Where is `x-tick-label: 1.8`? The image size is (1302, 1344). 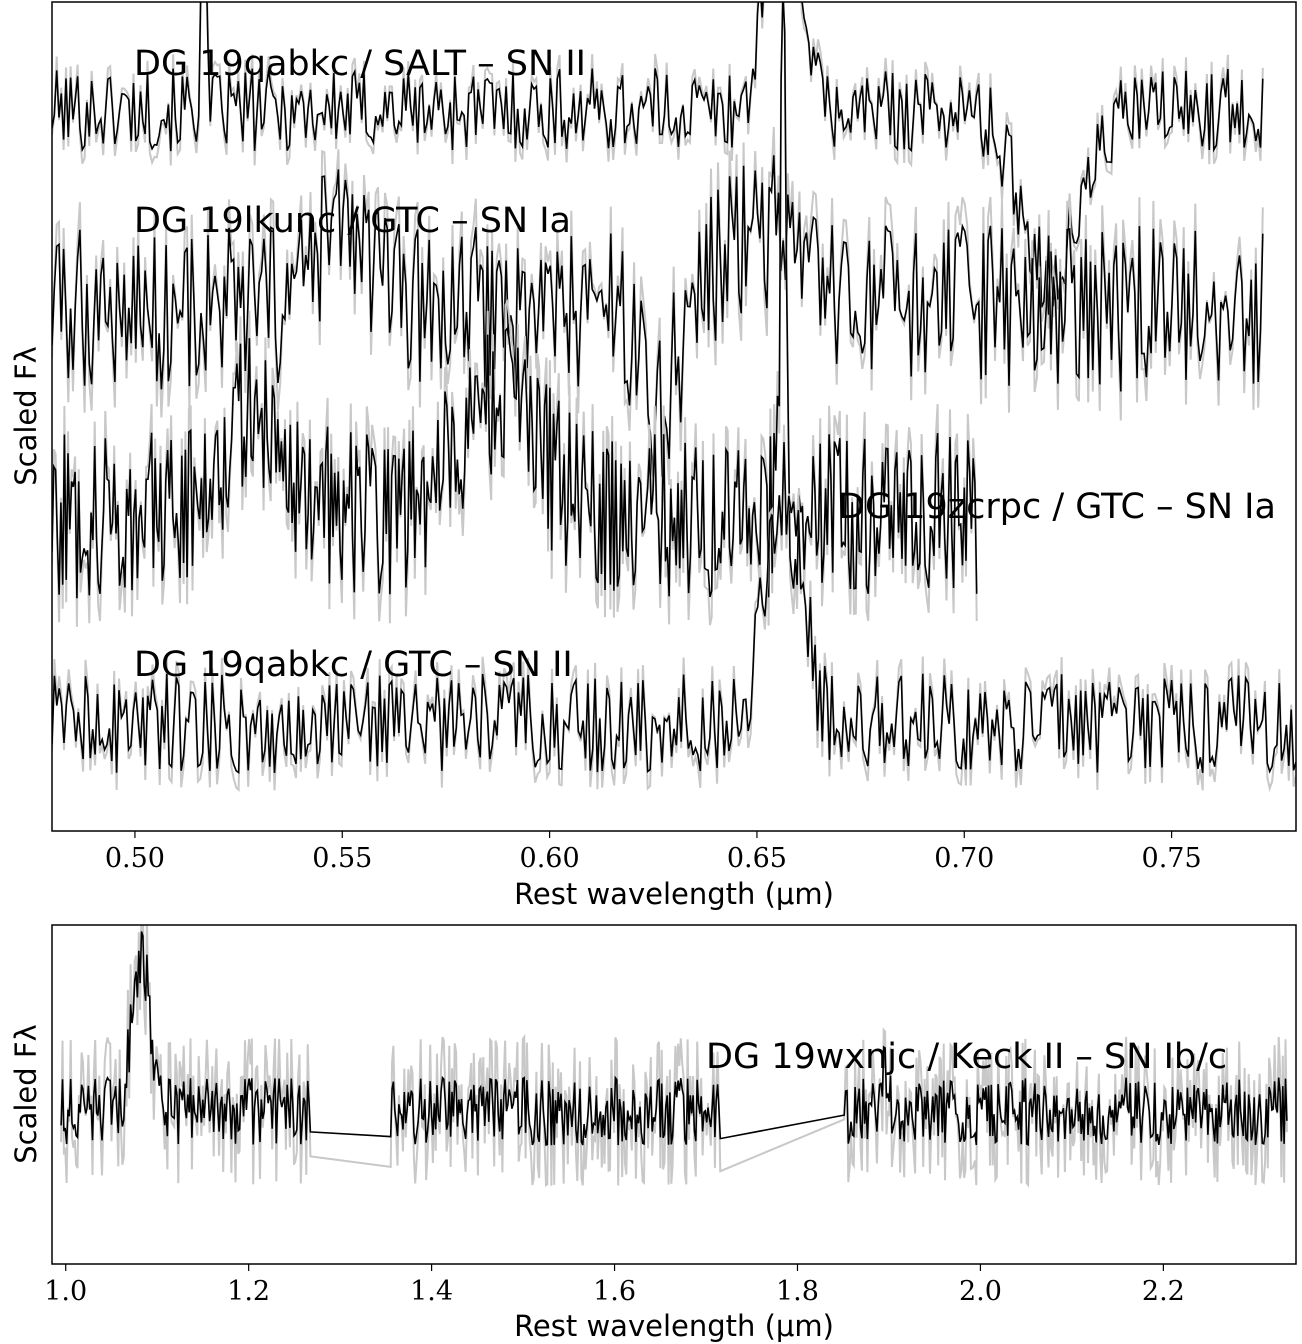 x-tick-label: 1.8 is located at coordinates (797, 1291).